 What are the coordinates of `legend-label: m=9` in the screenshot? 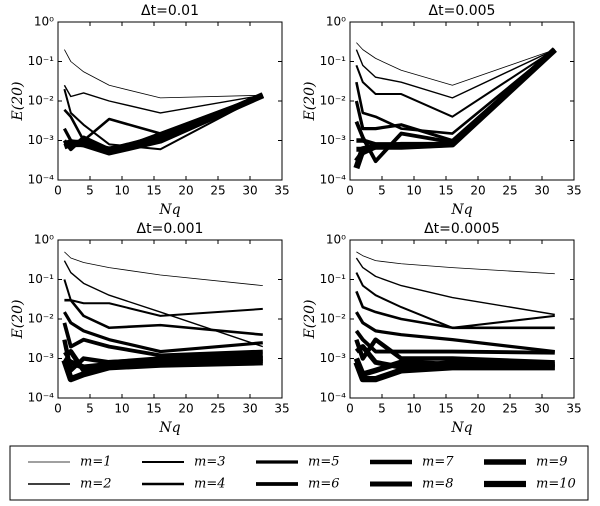 It's located at (552, 462).